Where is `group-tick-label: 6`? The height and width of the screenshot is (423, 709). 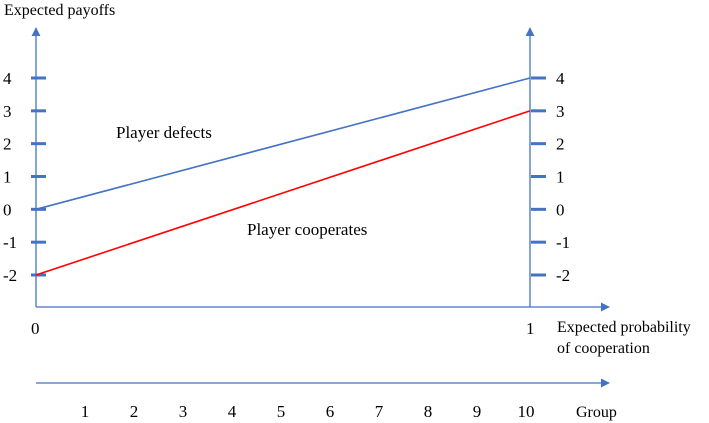
group-tick-label: 6 is located at coordinates (330, 411).